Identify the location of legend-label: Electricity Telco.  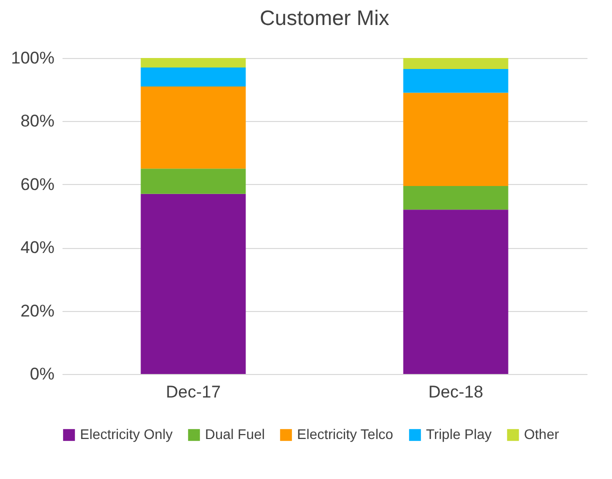
(345, 434).